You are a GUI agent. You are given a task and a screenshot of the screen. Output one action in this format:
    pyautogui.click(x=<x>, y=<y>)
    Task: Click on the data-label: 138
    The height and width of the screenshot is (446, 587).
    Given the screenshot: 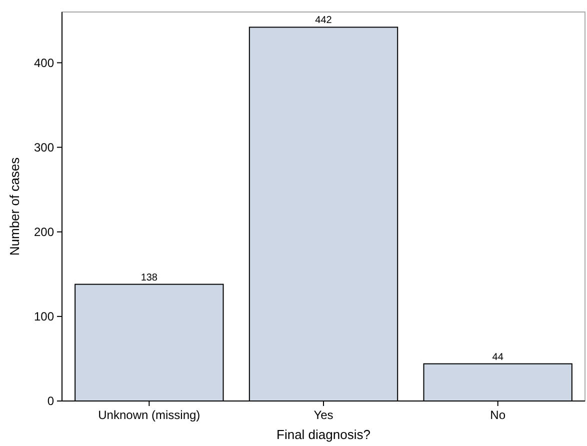 What is the action you would take?
    pyautogui.click(x=149, y=278)
    